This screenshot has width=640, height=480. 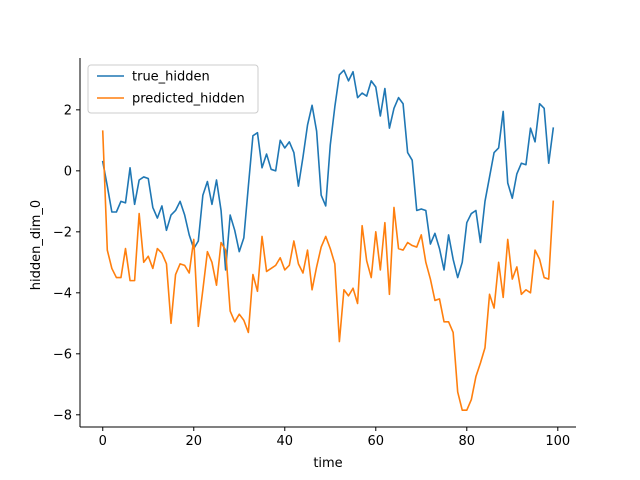 I want to click on y-tick-label: −6, so click(x=62, y=354).